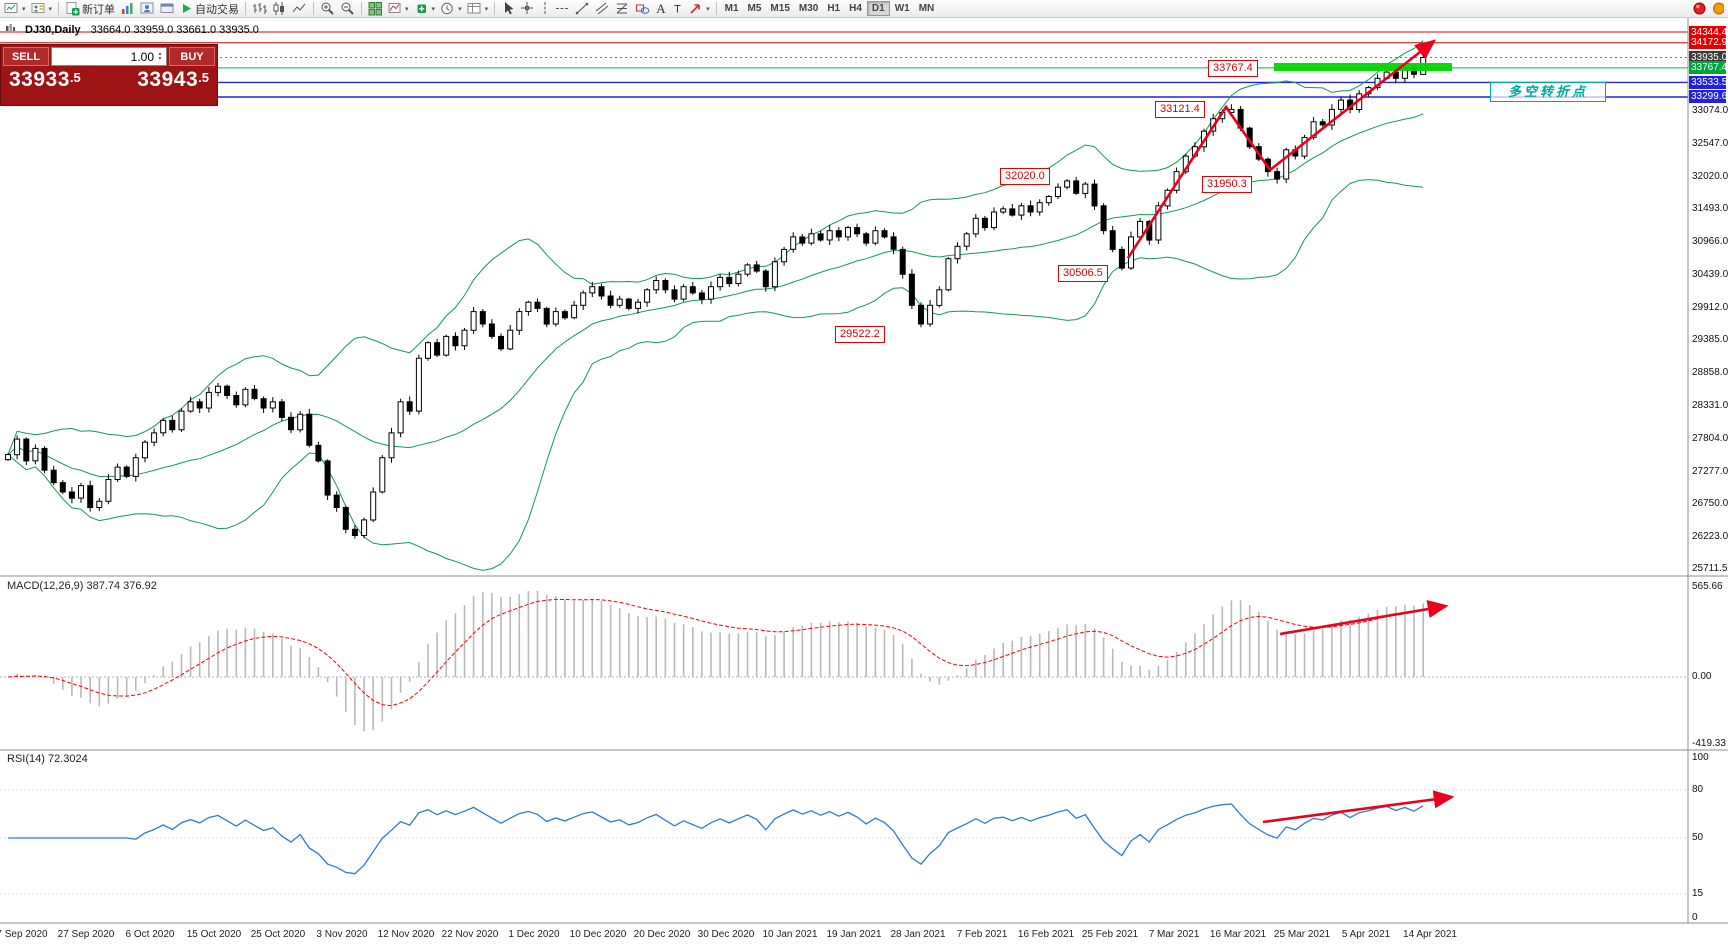  What do you see at coordinates (1180, 109) in the screenshot?
I see `price-callout: 33121.4` at bounding box center [1180, 109].